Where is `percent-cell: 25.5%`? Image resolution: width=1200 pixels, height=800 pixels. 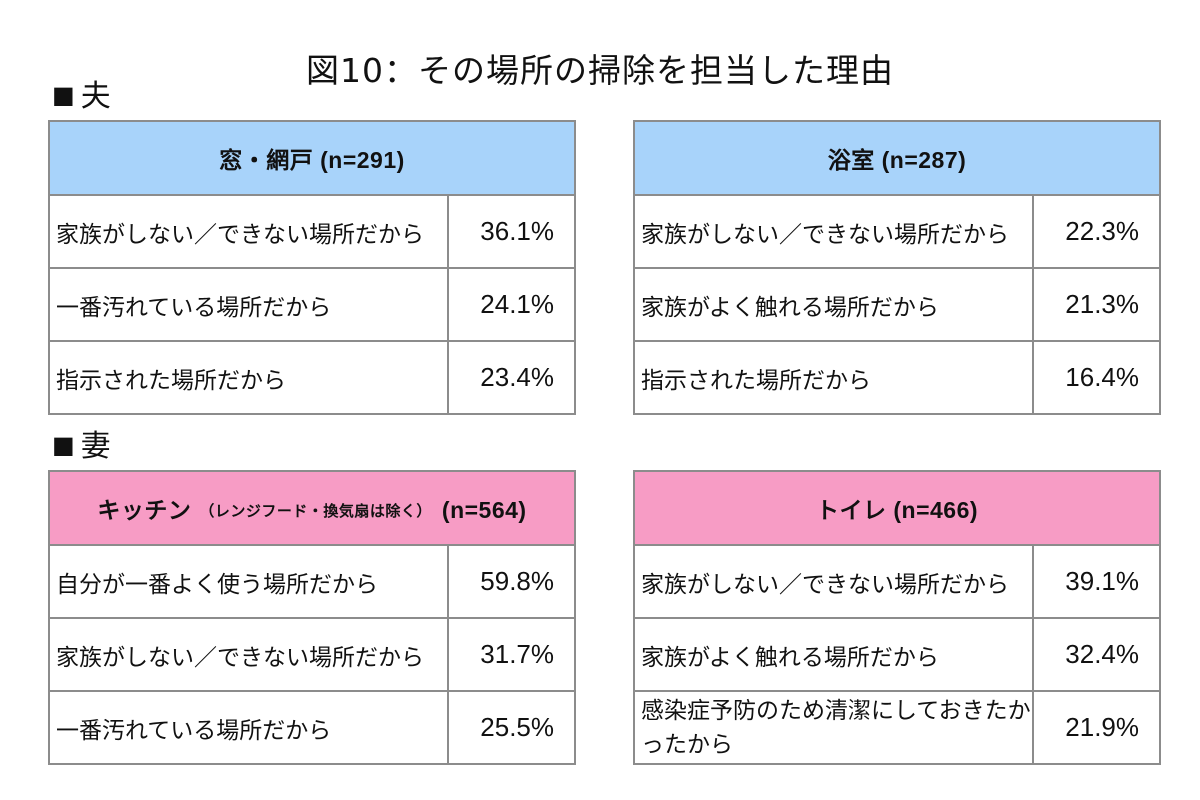 percent-cell: 25.5% is located at coordinates (511, 727).